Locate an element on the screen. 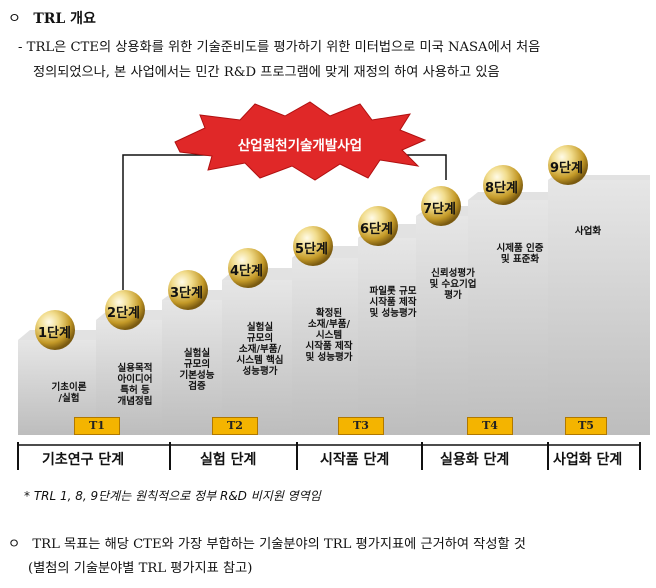 Image resolution: width=656 pixels, height=588 pixels. step-desc-9: 사업화 is located at coordinates (588, 231).